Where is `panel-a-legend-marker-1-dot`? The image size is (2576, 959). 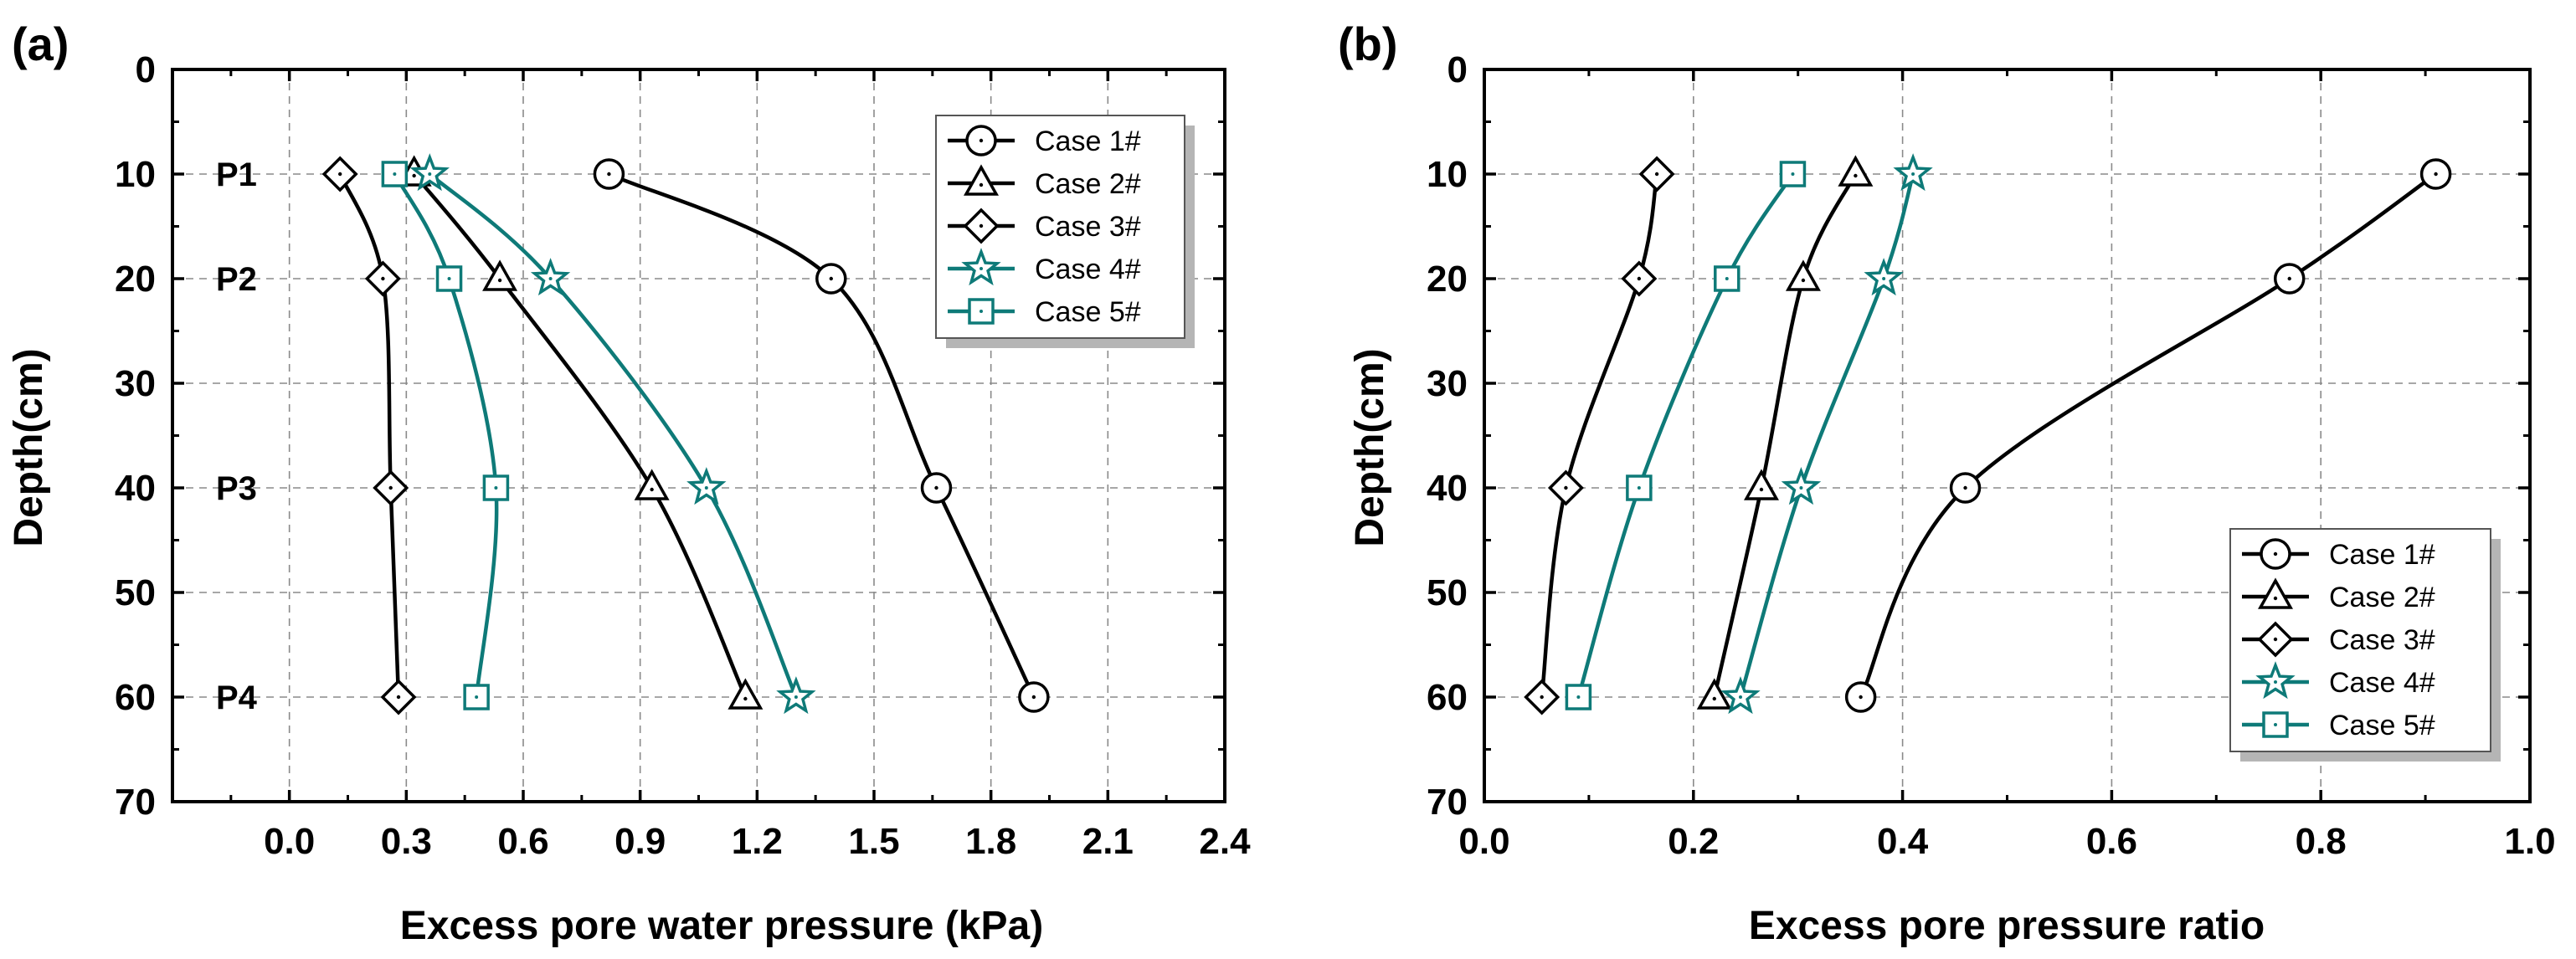
panel-a-legend-marker-1-dot is located at coordinates (982, 140).